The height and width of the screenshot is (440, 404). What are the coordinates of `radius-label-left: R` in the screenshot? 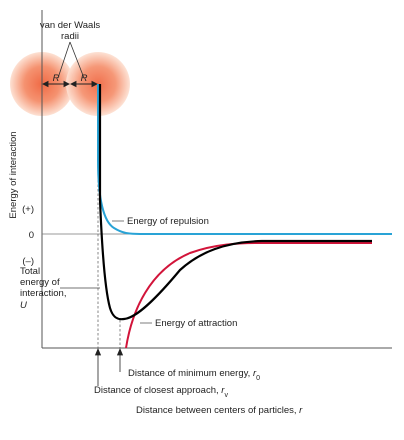 It's located at (56, 78).